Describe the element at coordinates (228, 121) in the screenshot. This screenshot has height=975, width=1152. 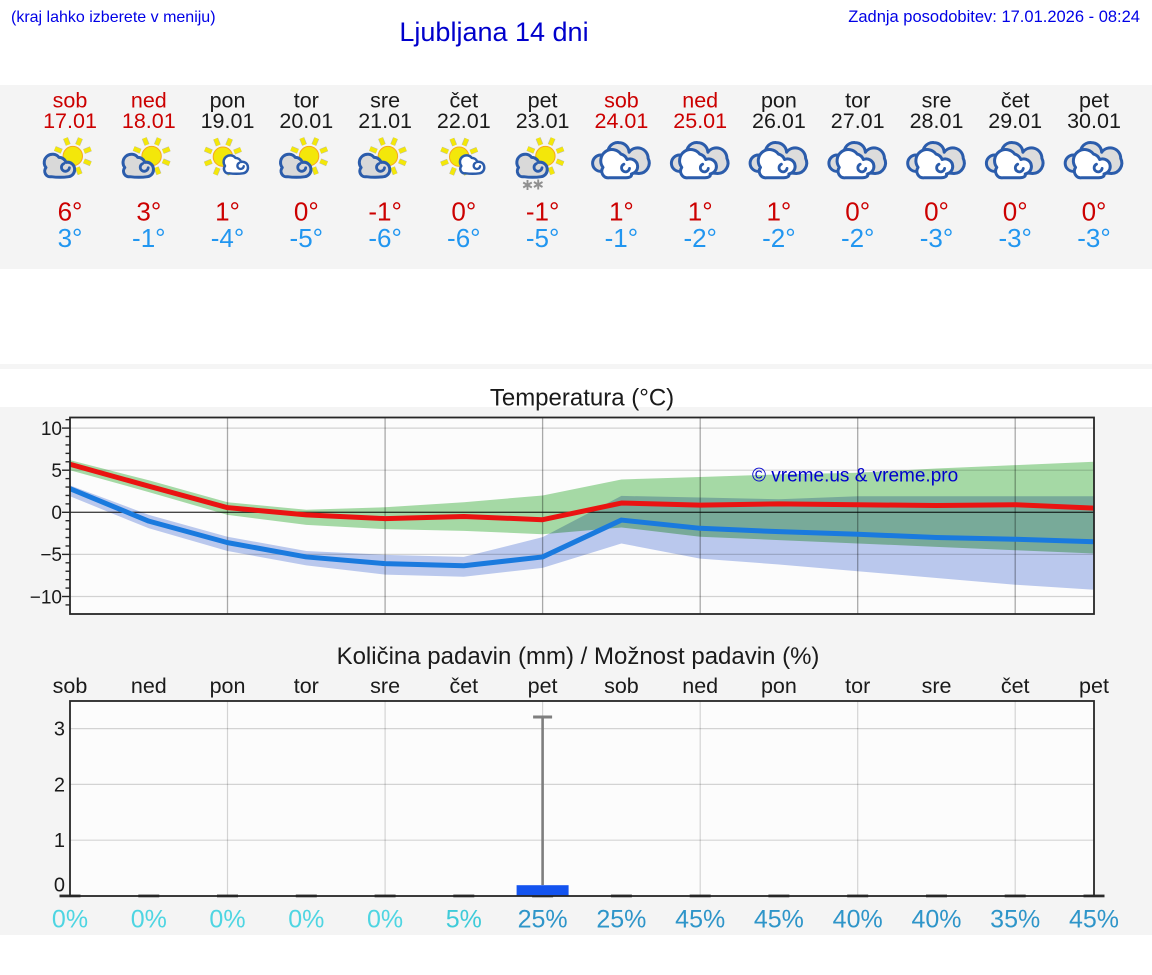
I see `svg-text: 19.01` at that location.